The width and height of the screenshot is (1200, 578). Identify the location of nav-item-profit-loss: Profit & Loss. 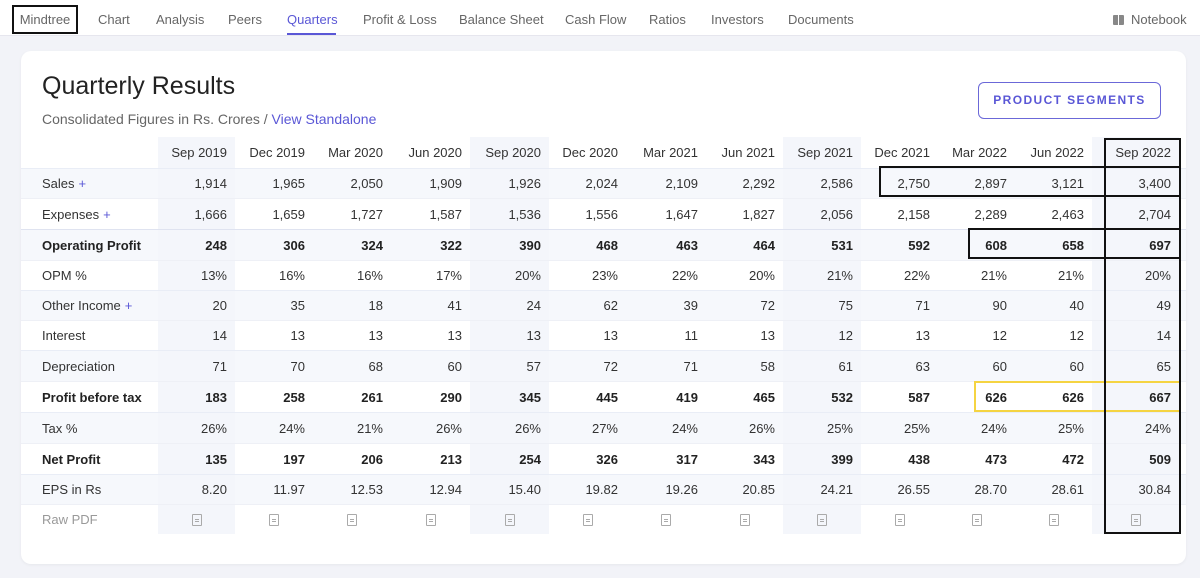
(400, 19).